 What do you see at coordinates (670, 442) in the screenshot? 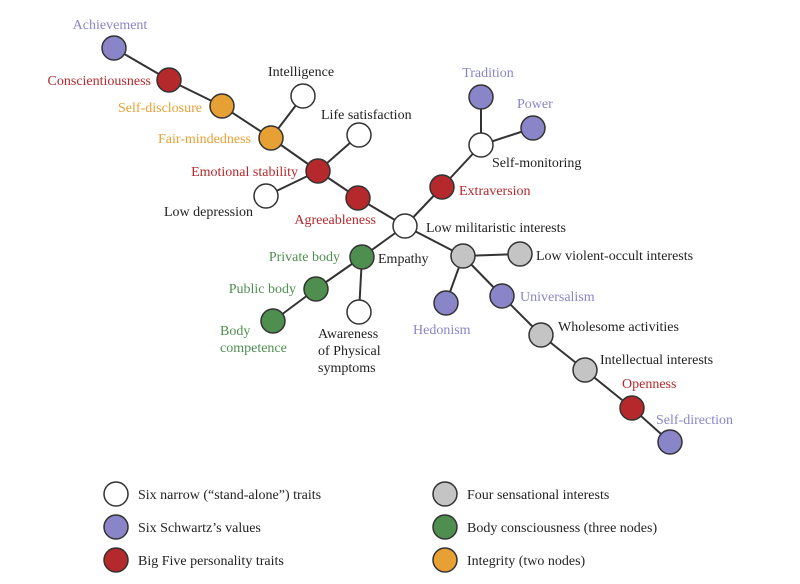
I see `node-self-direction` at bounding box center [670, 442].